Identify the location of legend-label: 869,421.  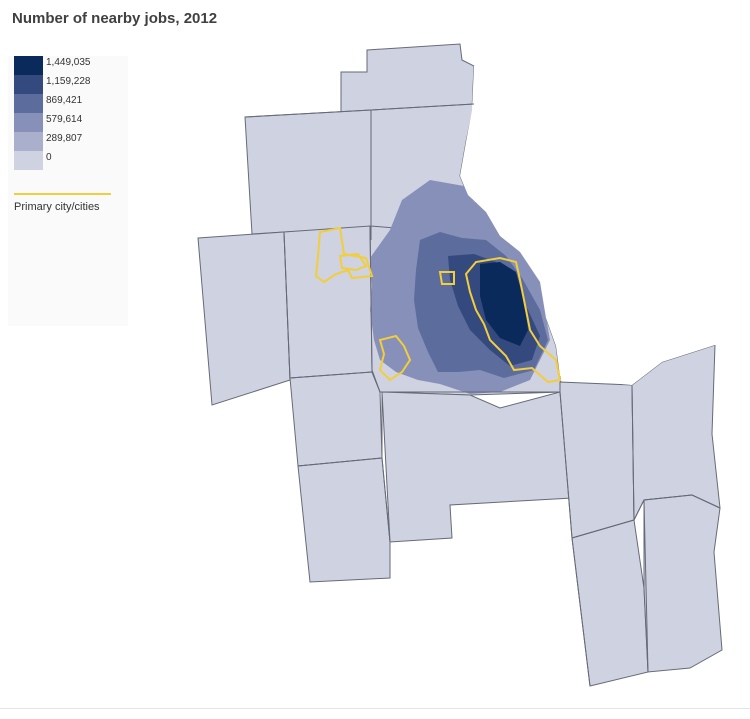
(64, 100).